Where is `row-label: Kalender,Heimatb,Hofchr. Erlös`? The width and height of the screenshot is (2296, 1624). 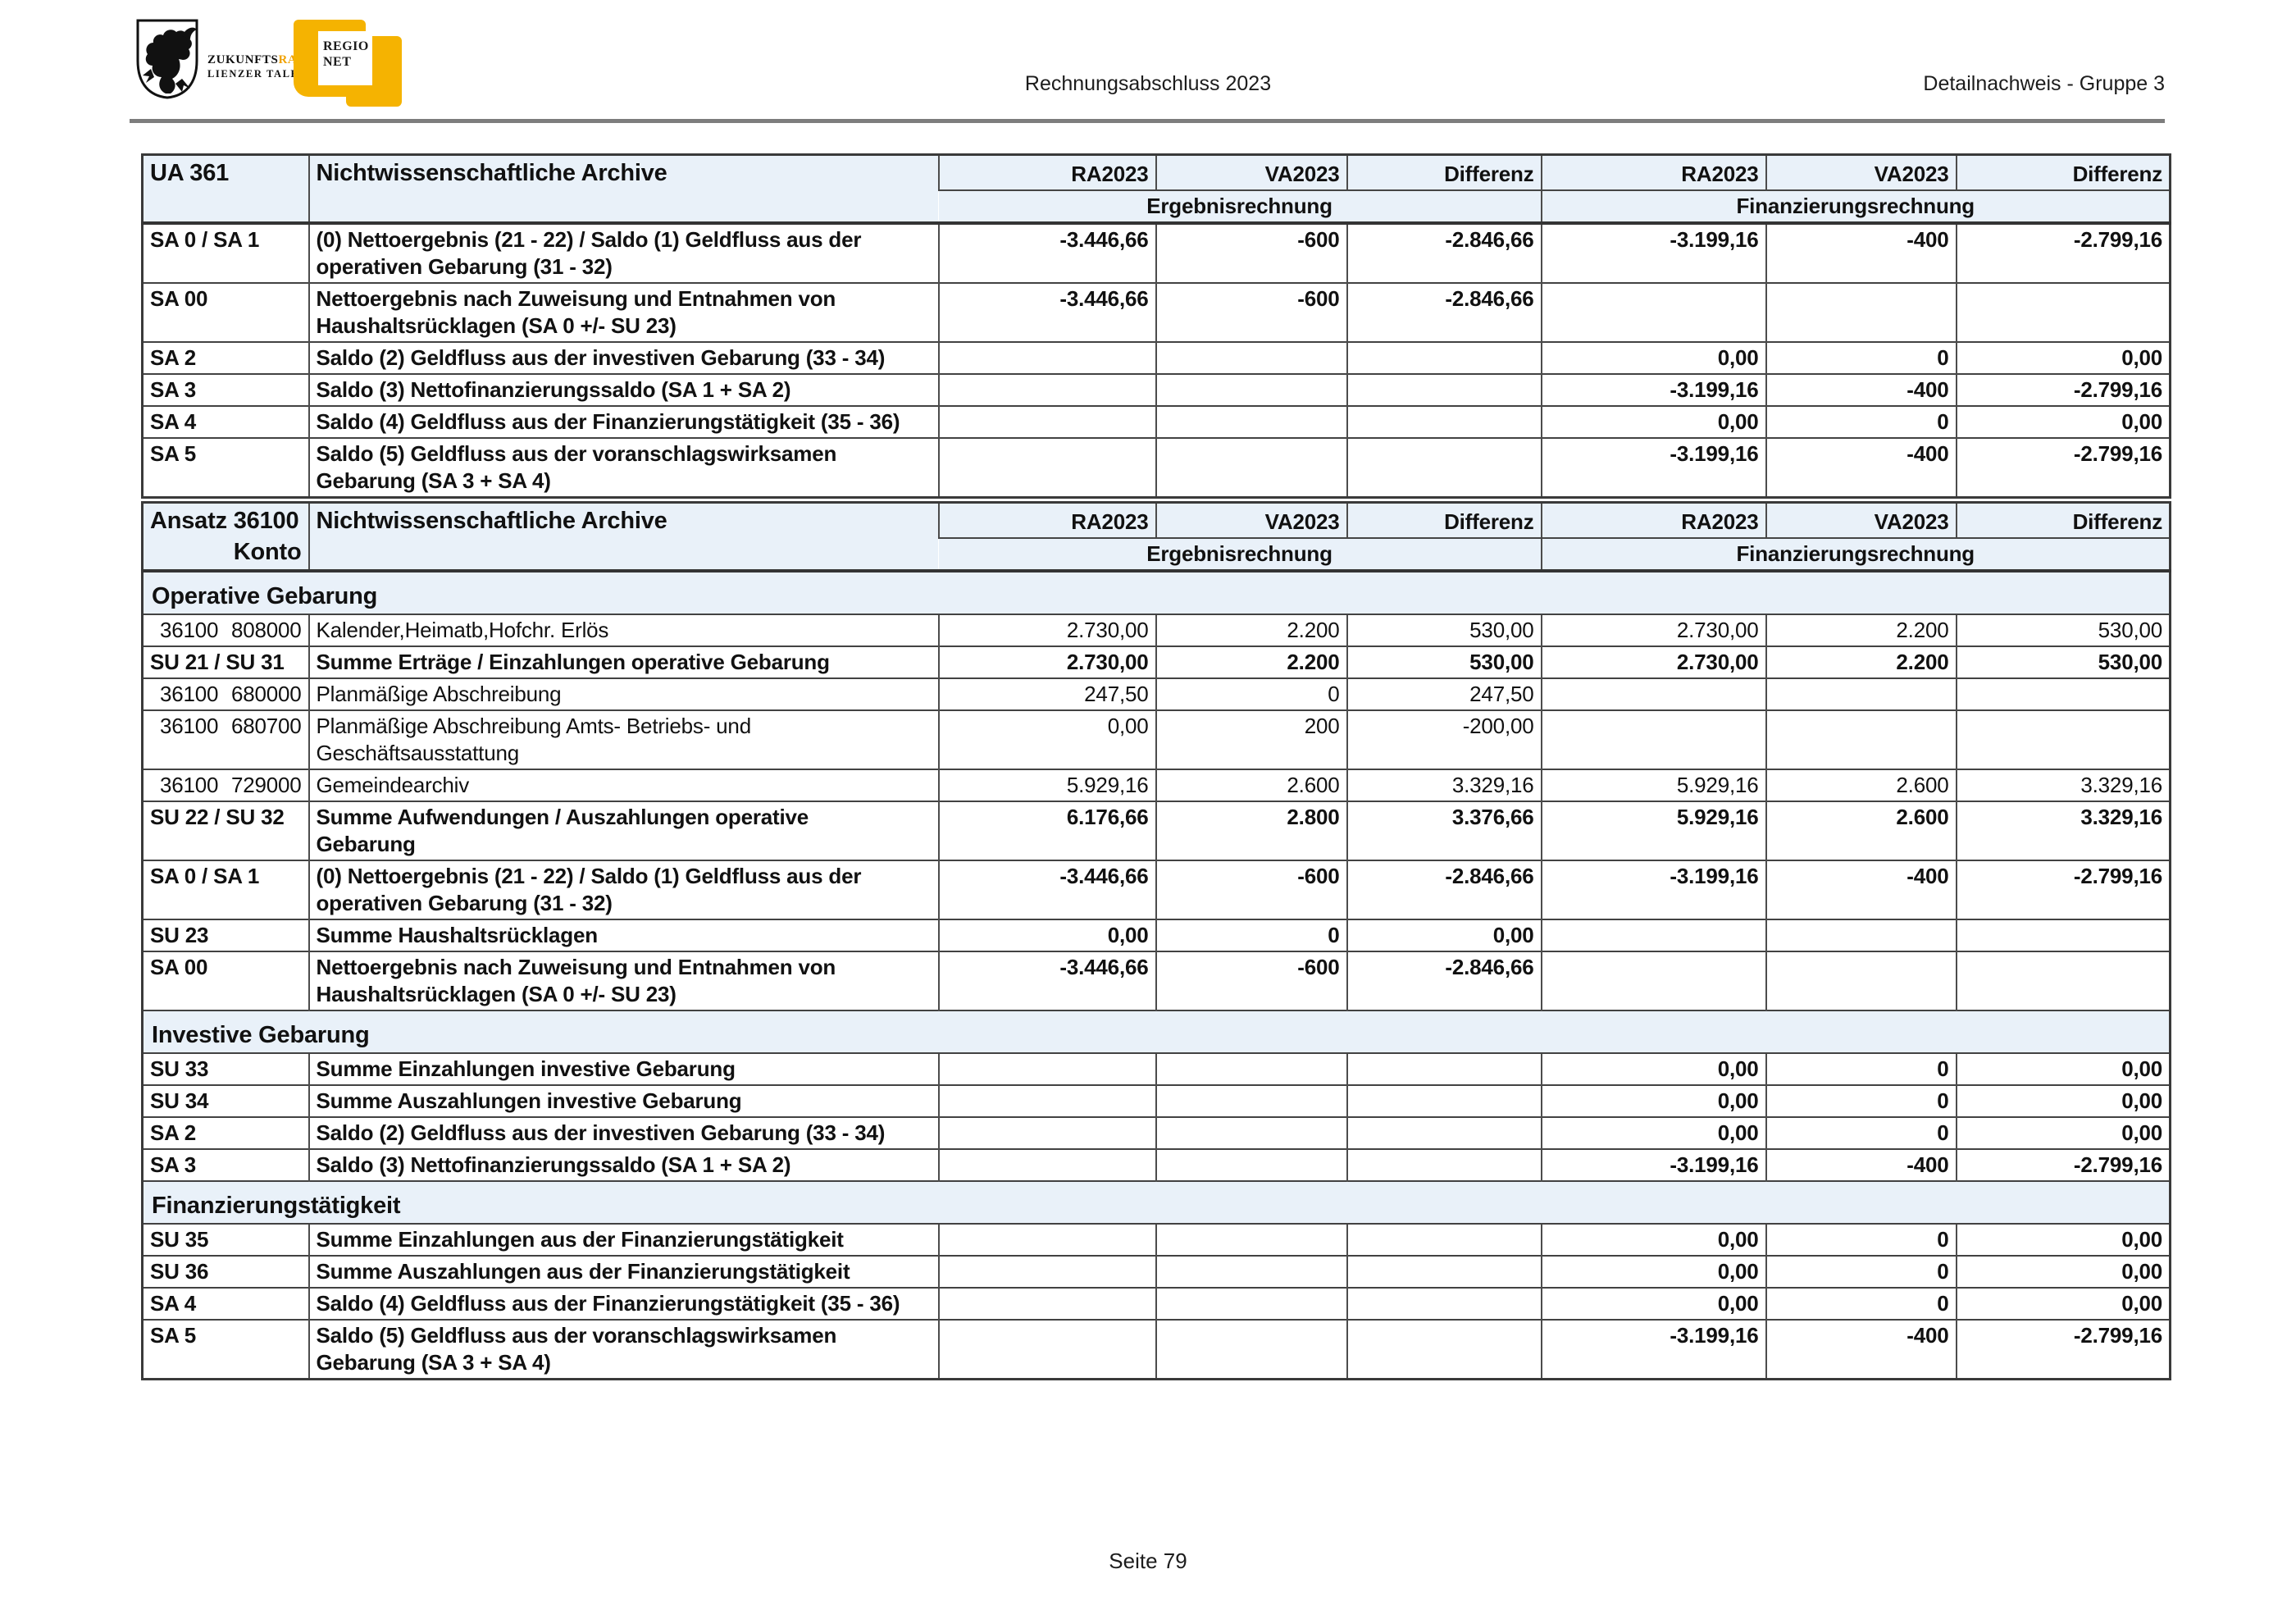
row-label: Kalender,Heimatb,Hofchr. Erlös is located at coordinates (623, 630).